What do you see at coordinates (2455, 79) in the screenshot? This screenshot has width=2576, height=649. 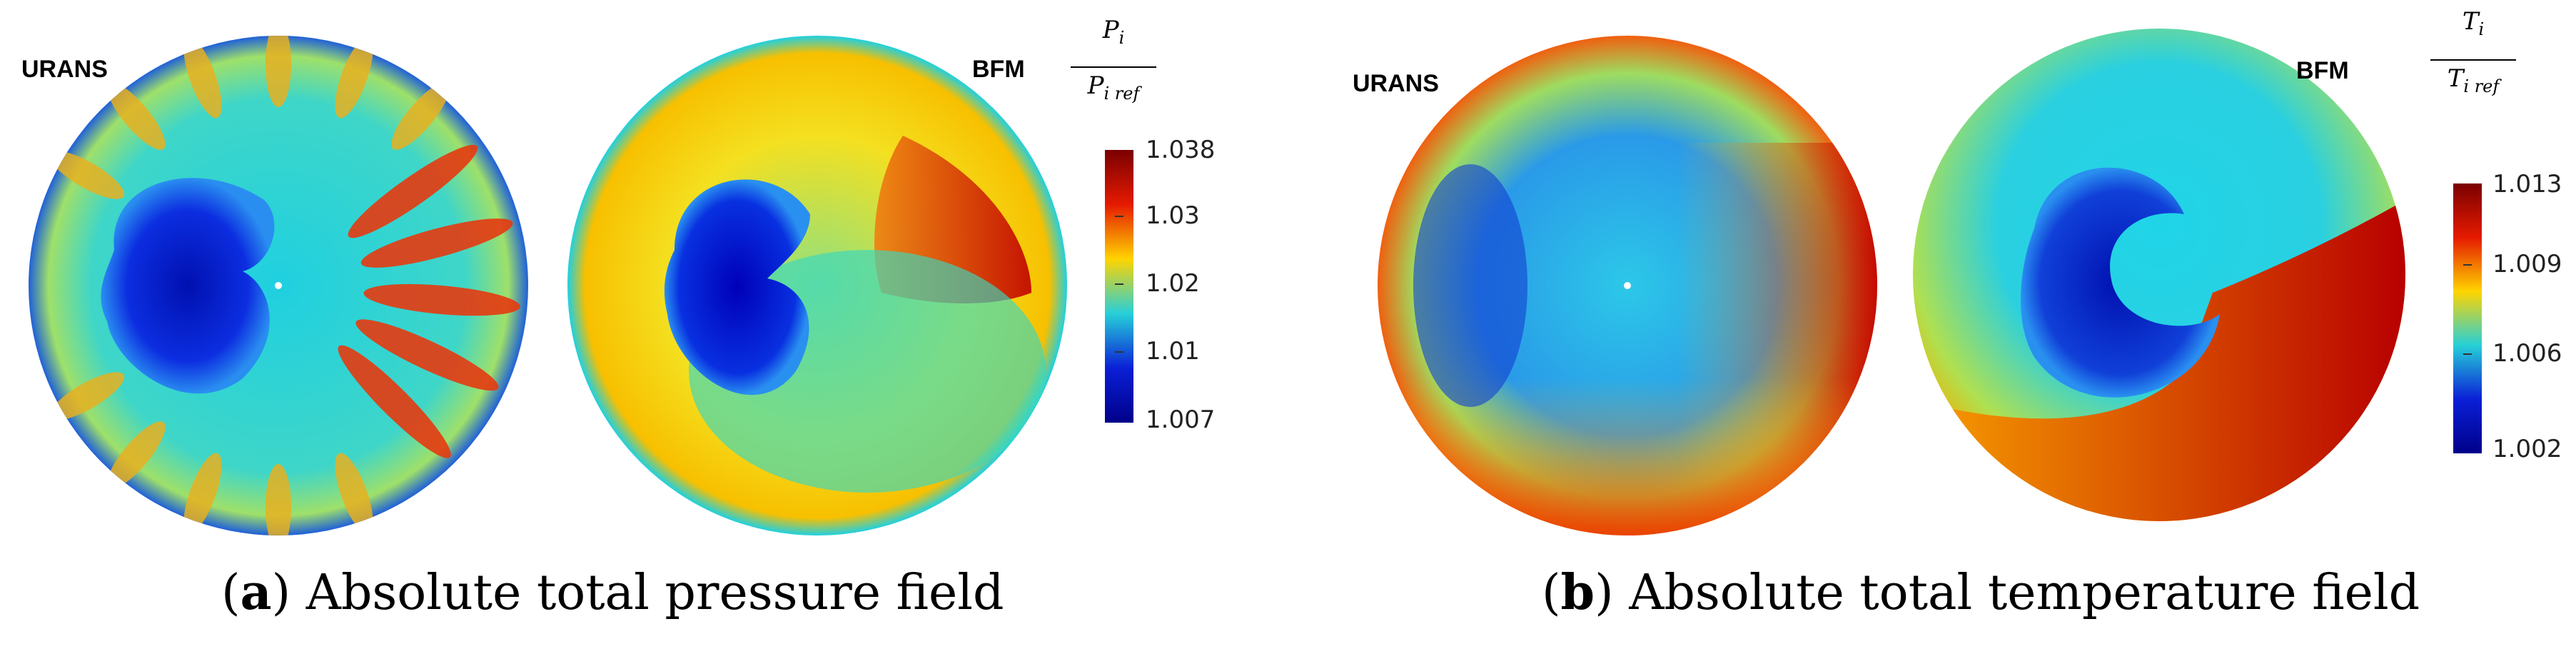 I see `colorbar-title-denominator: T` at bounding box center [2455, 79].